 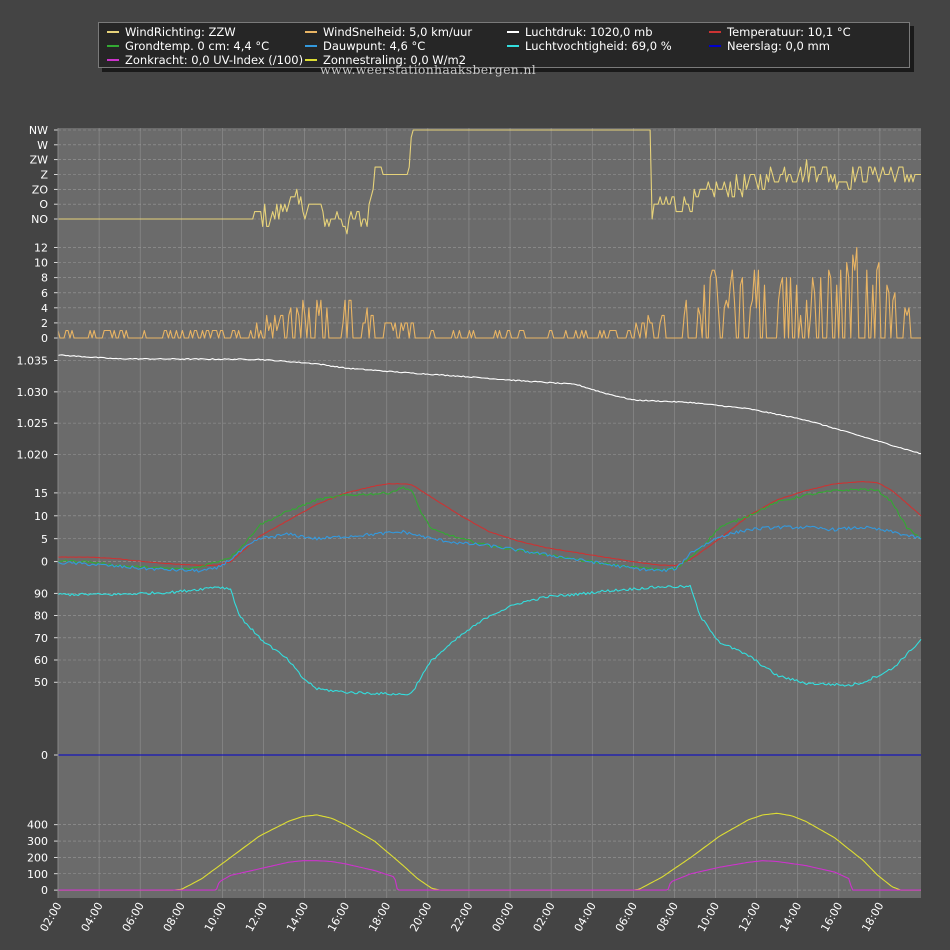 I want to click on y-tick-label: 12, so click(x=41, y=248).